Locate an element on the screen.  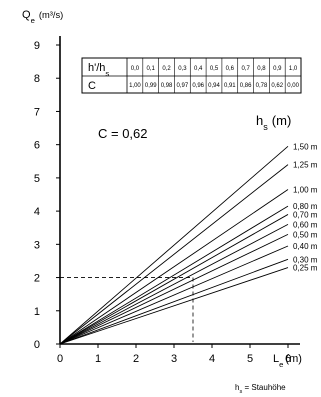
x-axis-label: Le (m) is located at coordinates (287, 361).